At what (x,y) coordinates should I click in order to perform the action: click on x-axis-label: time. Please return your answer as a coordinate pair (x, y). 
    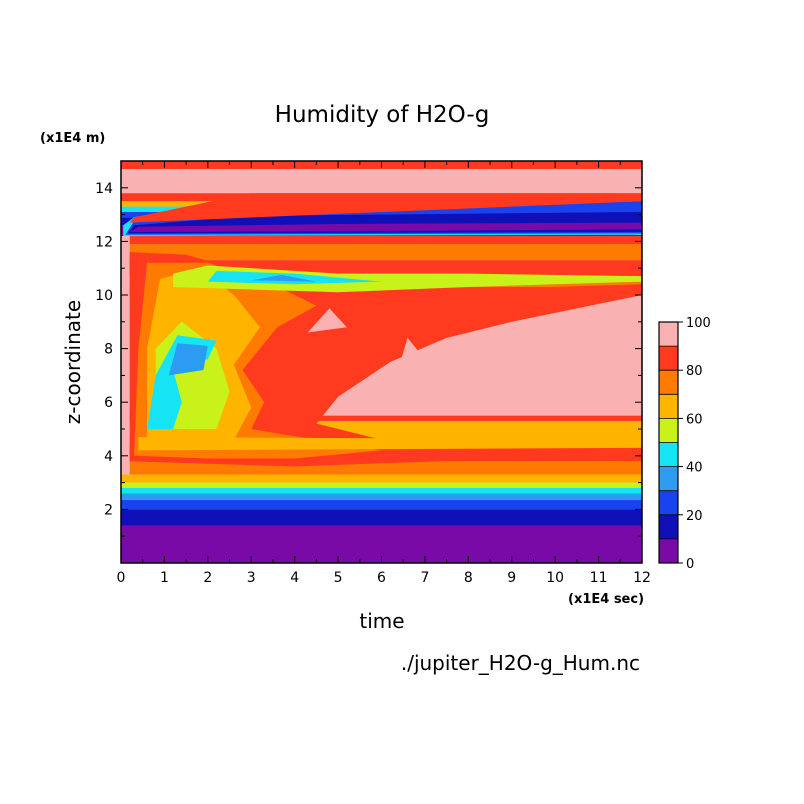
    Looking at the image, I should click on (381, 621).